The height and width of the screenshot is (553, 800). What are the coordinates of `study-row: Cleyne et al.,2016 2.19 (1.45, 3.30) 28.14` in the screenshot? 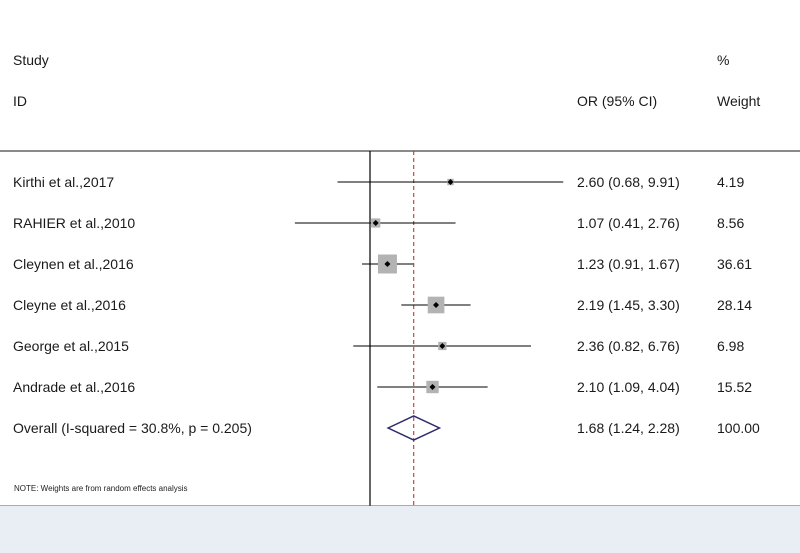 It's located at (382, 305).